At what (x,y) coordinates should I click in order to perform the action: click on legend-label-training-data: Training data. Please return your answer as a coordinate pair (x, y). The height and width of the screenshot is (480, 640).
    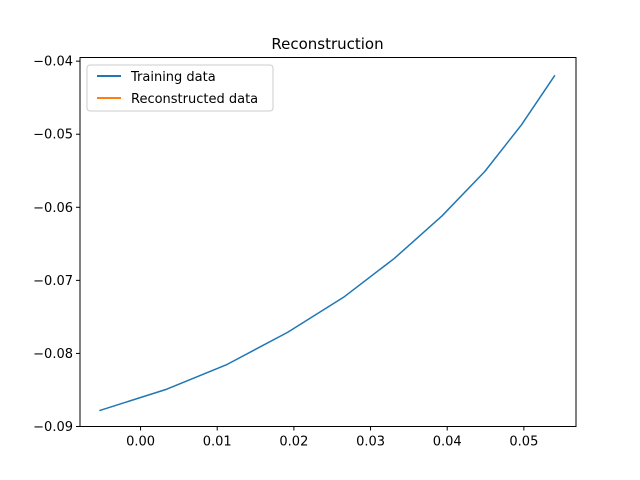
    Looking at the image, I should click on (173, 77).